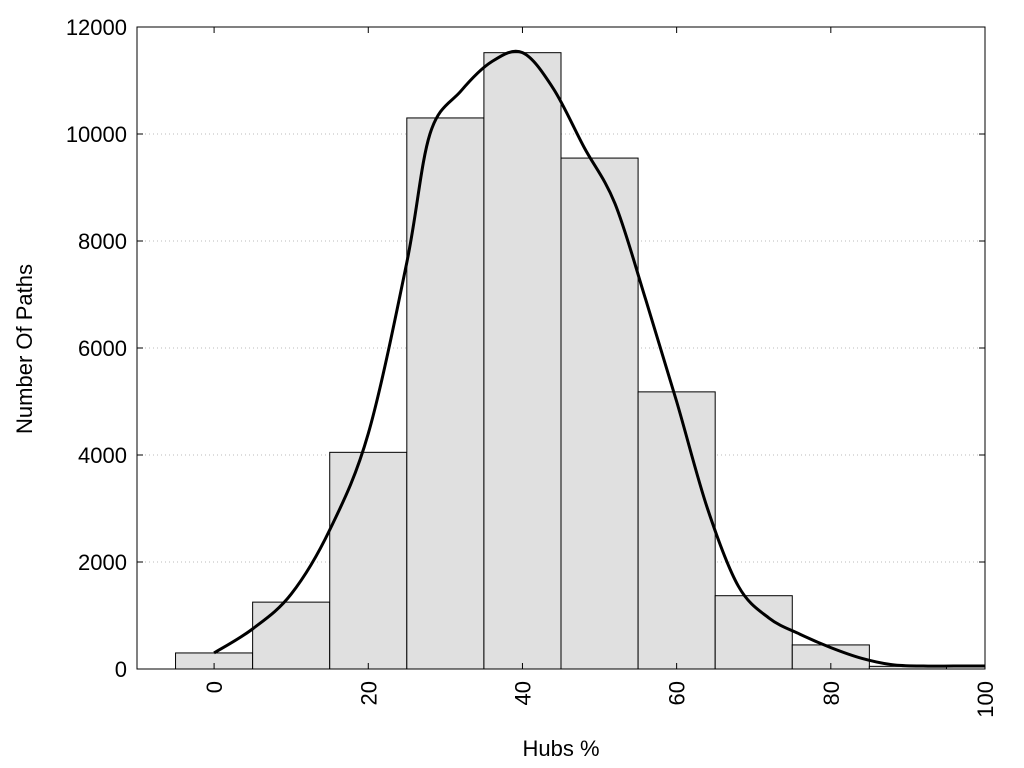 Image resolution: width=1024 pixels, height=768 pixels. Describe the element at coordinates (831, 693) in the screenshot. I see `x-tick-label: 80` at that location.